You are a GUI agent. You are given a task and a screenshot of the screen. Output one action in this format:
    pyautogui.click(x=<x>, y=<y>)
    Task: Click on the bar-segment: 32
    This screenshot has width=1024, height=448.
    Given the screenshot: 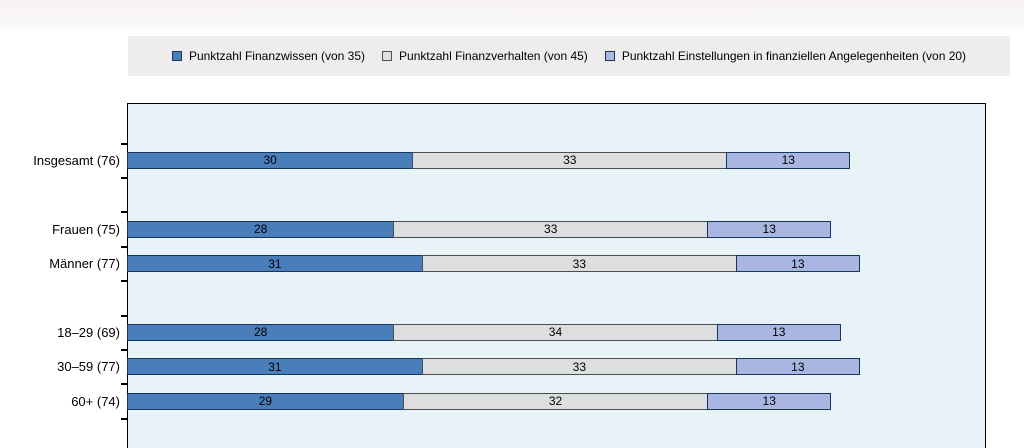 What is the action you would take?
    pyautogui.click(x=555, y=401)
    